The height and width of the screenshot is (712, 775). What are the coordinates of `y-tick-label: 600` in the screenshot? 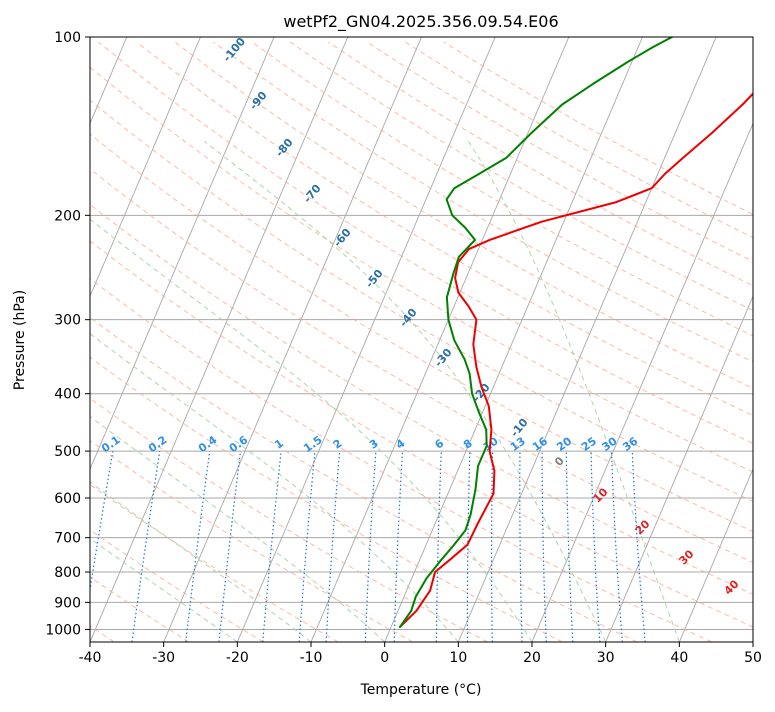 It's located at (67, 499).